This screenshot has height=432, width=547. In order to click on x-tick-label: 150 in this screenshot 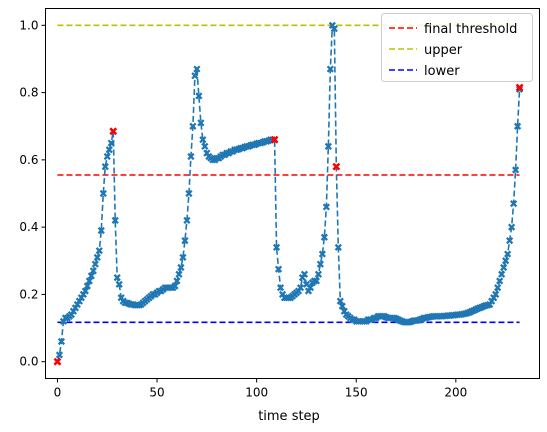, I will do `click(356, 393)`.